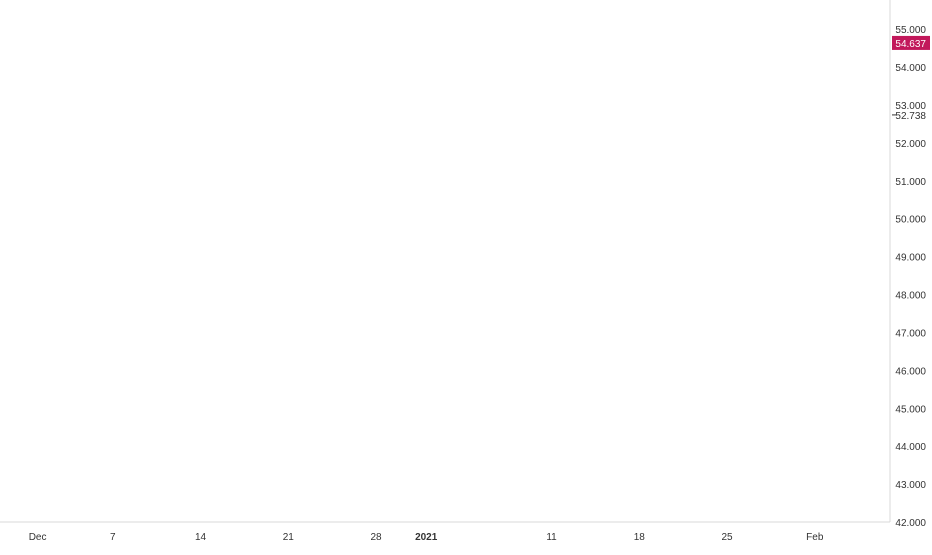 The image size is (932, 555). What do you see at coordinates (910, 485) in the screenshot?
I see `price-tick-label: 43.000` at bounding box center [910, 485].